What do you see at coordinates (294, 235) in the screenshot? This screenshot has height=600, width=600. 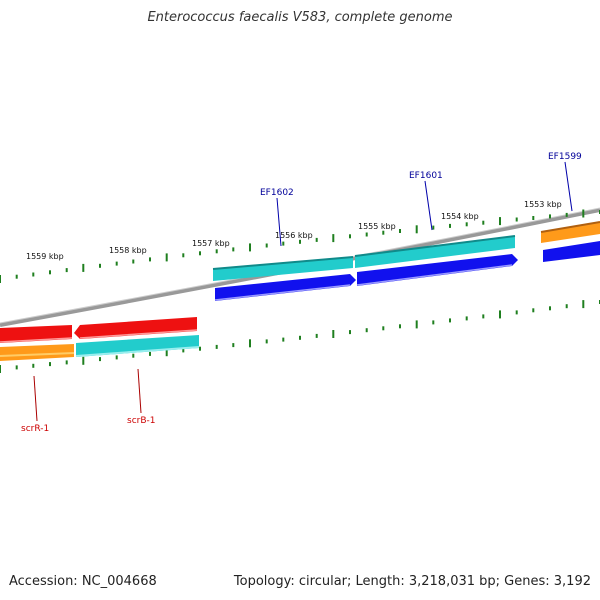 I see `tick-label-1556: 1556 kbp` at bounding box center [294, 235].